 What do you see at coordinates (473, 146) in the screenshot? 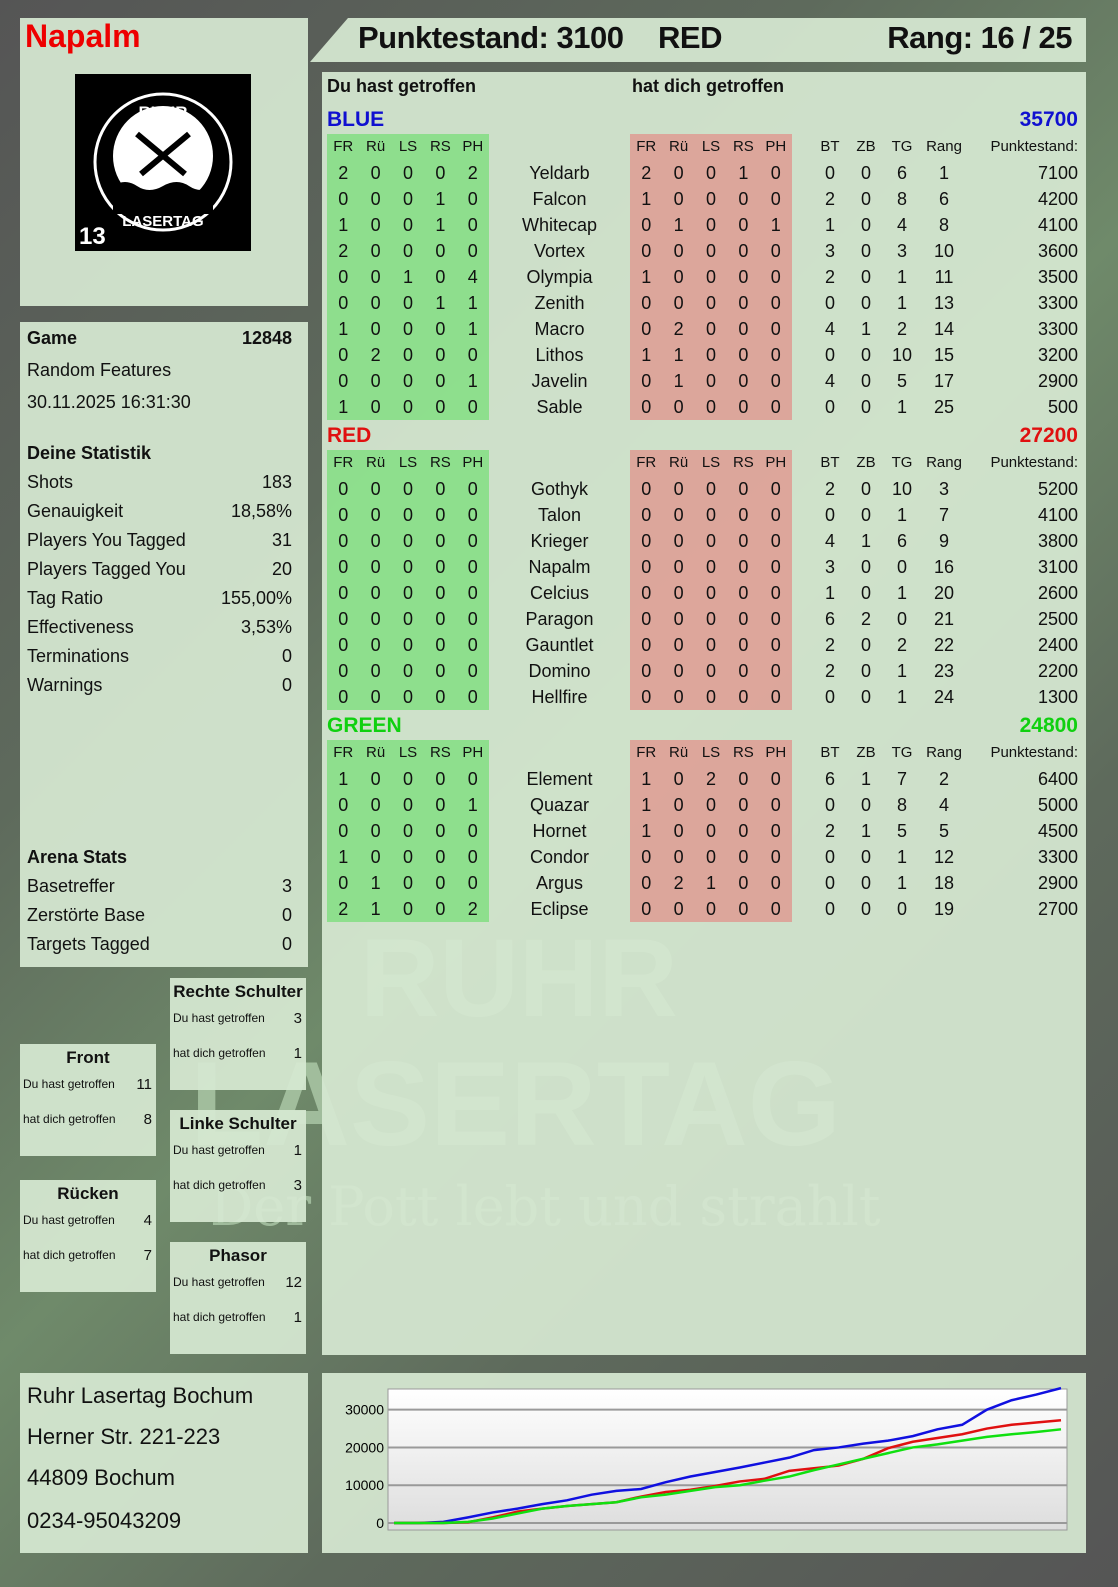
I see `col-header: PH` at bounding box center [473, 146].